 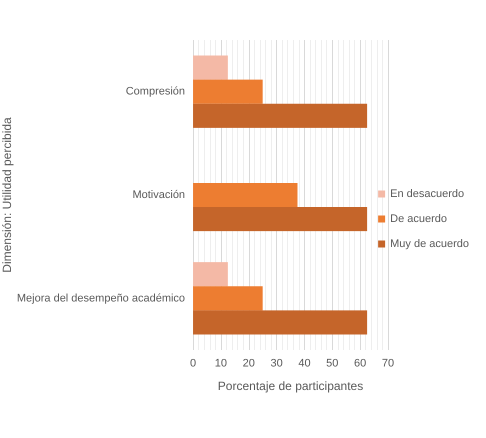 What do you see at coordinates (248, 364) in the screenshot?
I see `x-tick-label: 20` at bounding box center [248, 364].